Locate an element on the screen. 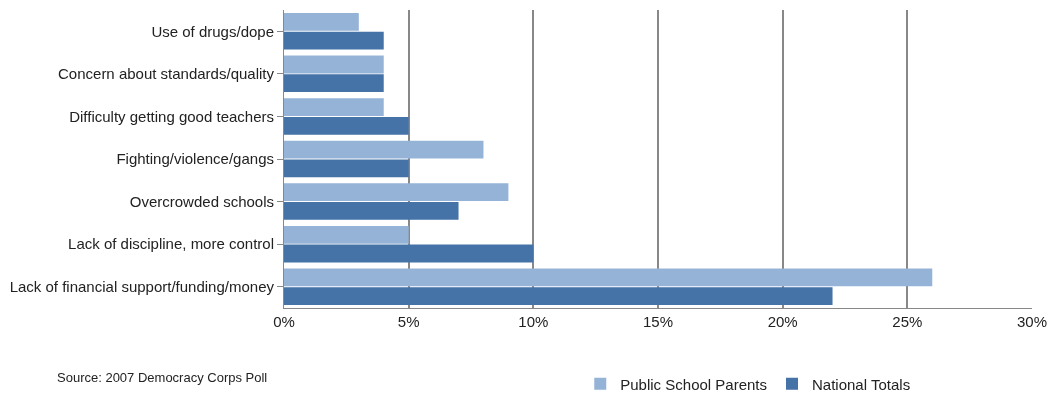 The width and height of the screenshot is (1062, 411). legend-label: National Totals is located at coordinates (861, 384).